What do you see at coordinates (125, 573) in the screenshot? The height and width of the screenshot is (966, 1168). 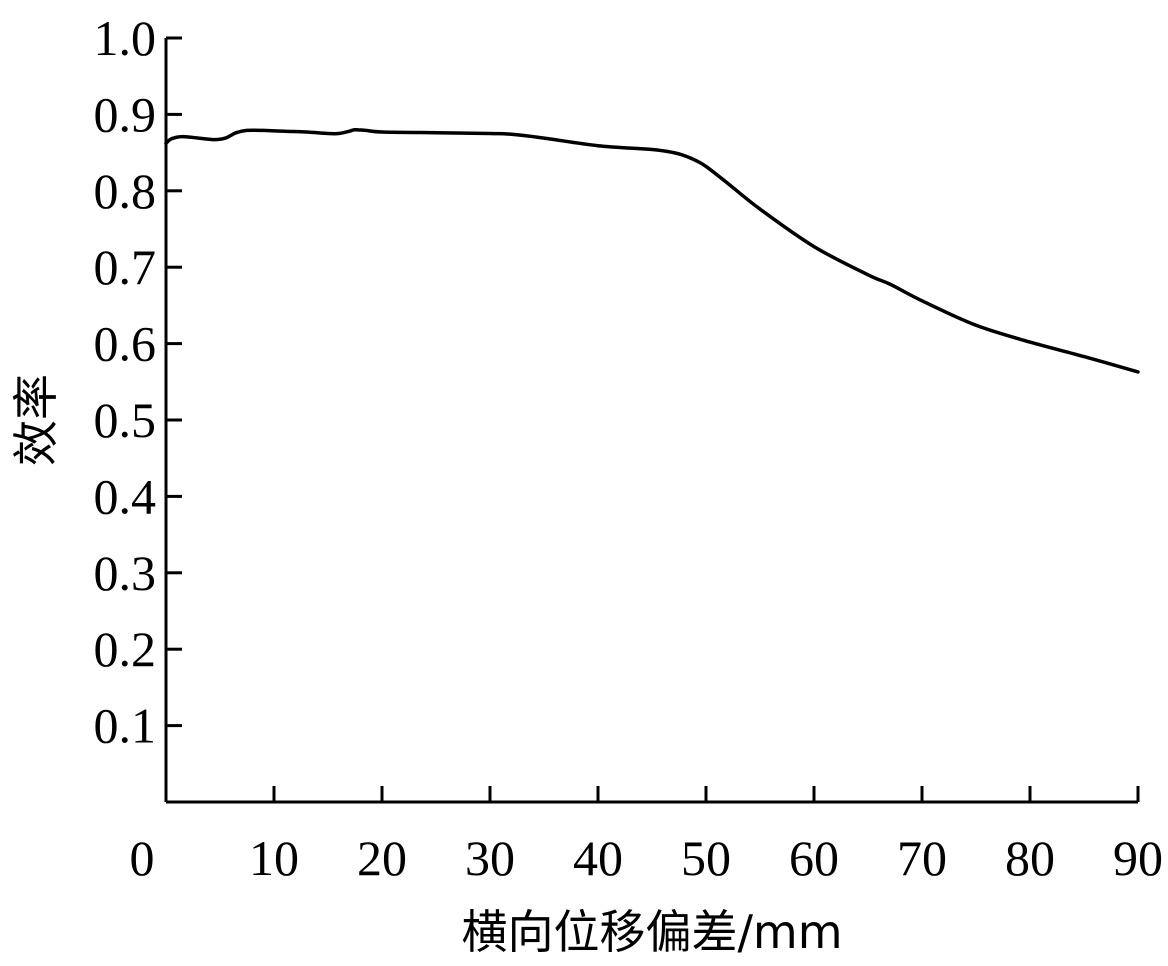 I see `y-tick-label: 0.3` at bounding box center [125, 573].